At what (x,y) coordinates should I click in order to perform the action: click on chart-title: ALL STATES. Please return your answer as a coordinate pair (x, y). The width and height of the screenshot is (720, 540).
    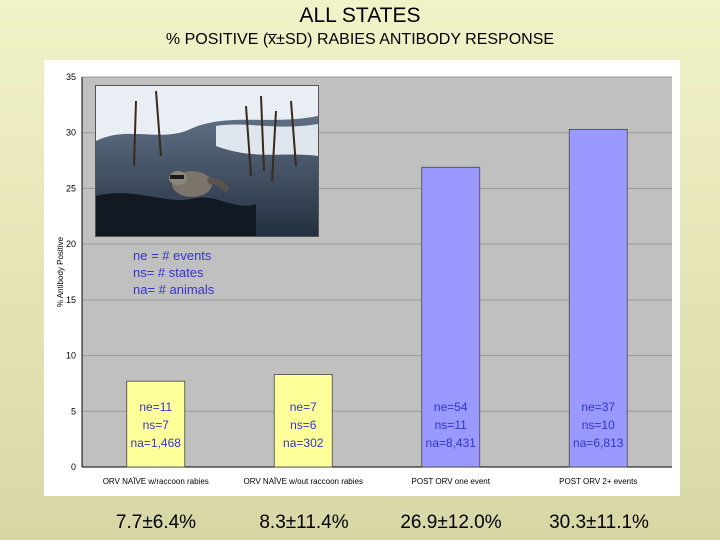
    Looking at the image, I should click on (360, 15).